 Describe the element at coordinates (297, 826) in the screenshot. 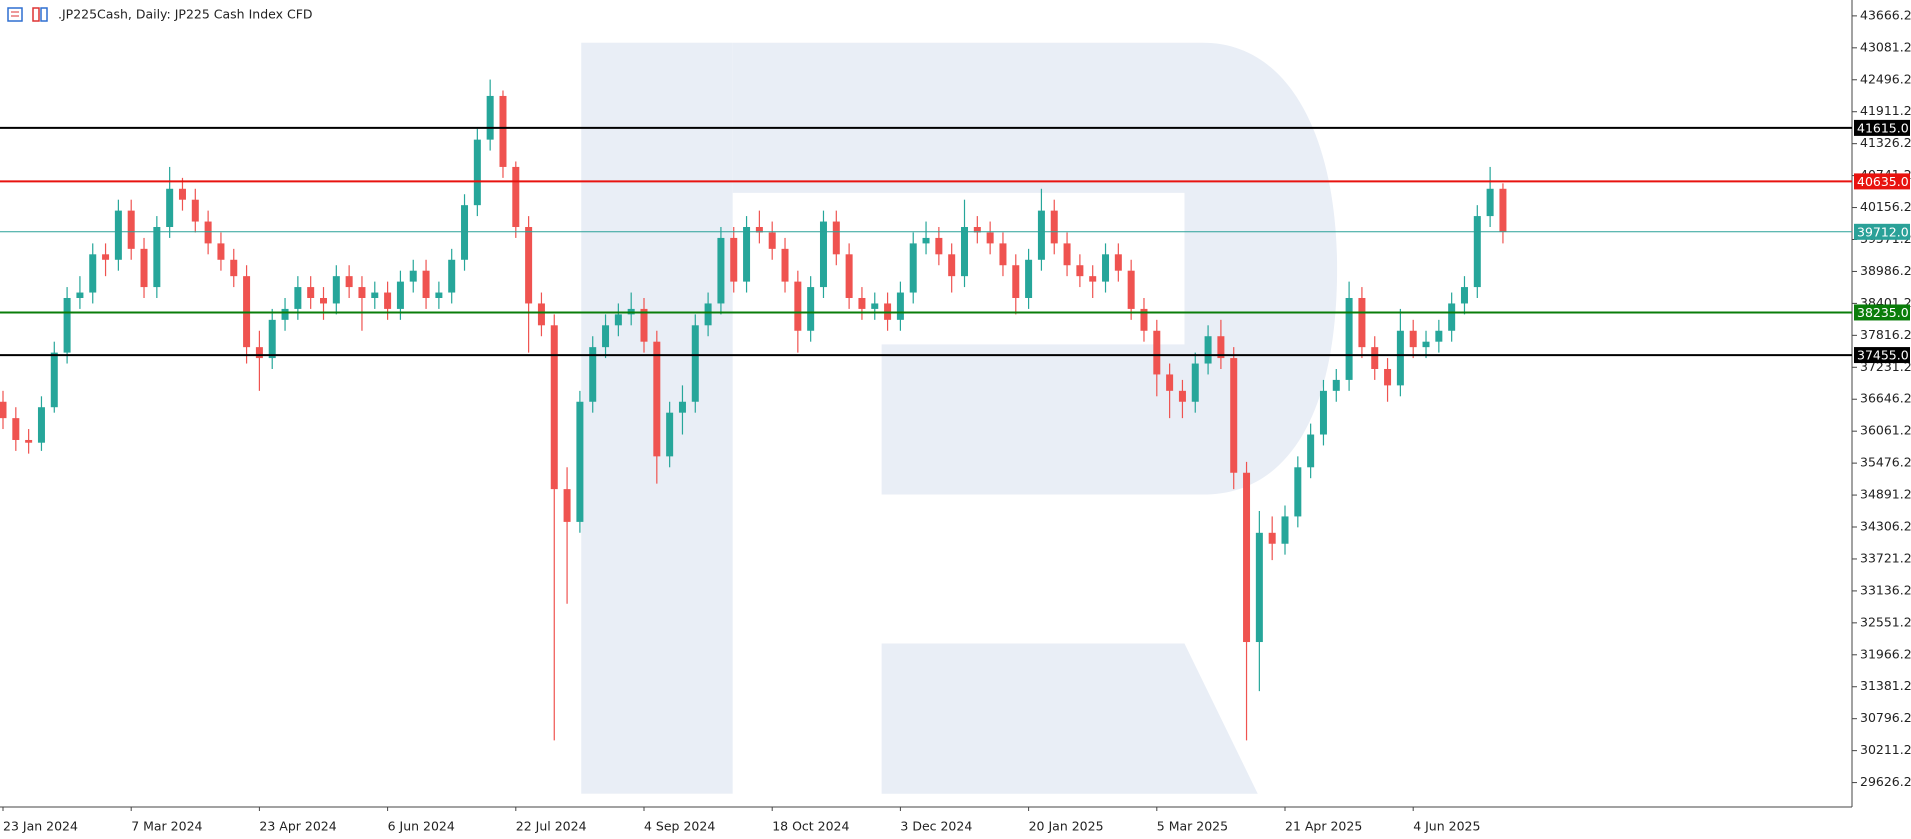

I see `x-tick-label: 23 Apr 2024` at that location.